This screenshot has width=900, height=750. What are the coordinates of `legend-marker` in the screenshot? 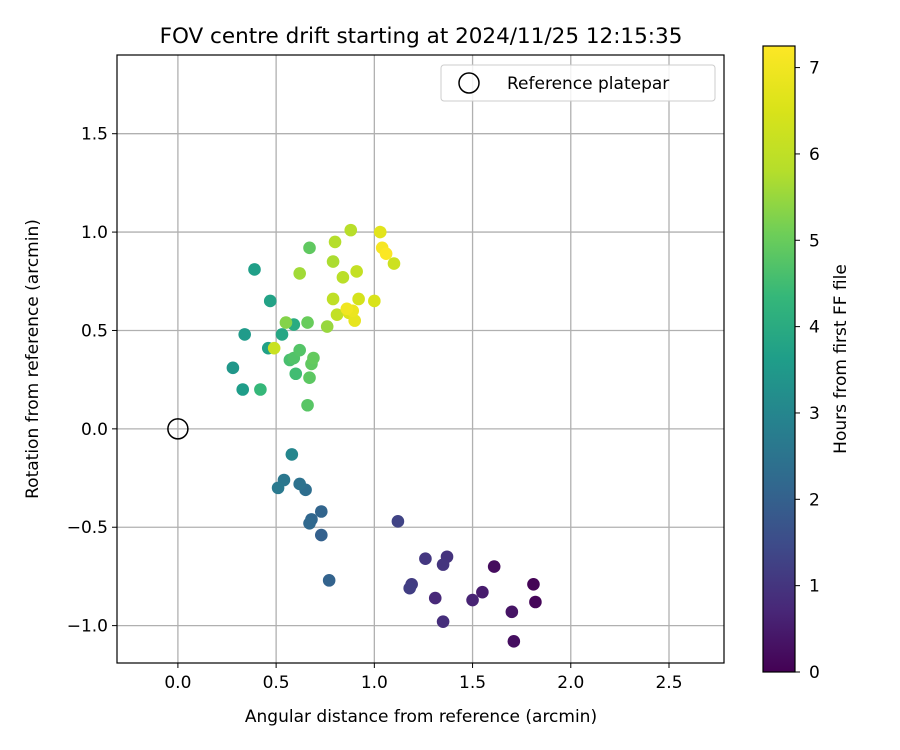 It's located at (469, 83).